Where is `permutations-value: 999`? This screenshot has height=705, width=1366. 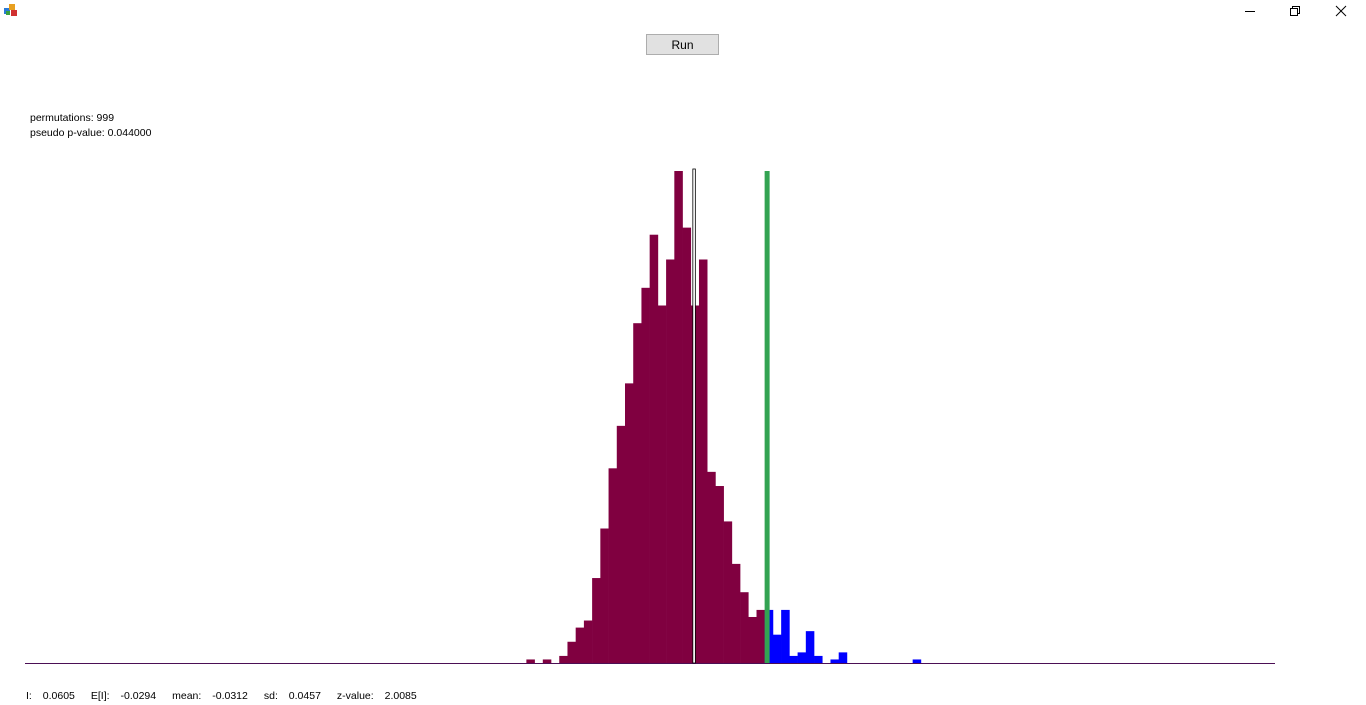
permutations-value: 999 is located at coordinates (105, 118).